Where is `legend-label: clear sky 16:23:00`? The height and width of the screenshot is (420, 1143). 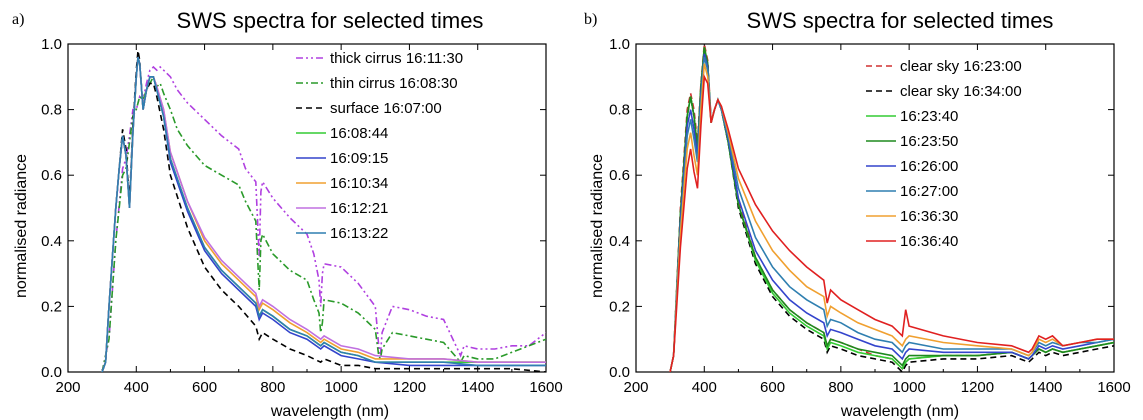 legend-label: clear sky 16:23:00 is located at coordinates (961, 66).